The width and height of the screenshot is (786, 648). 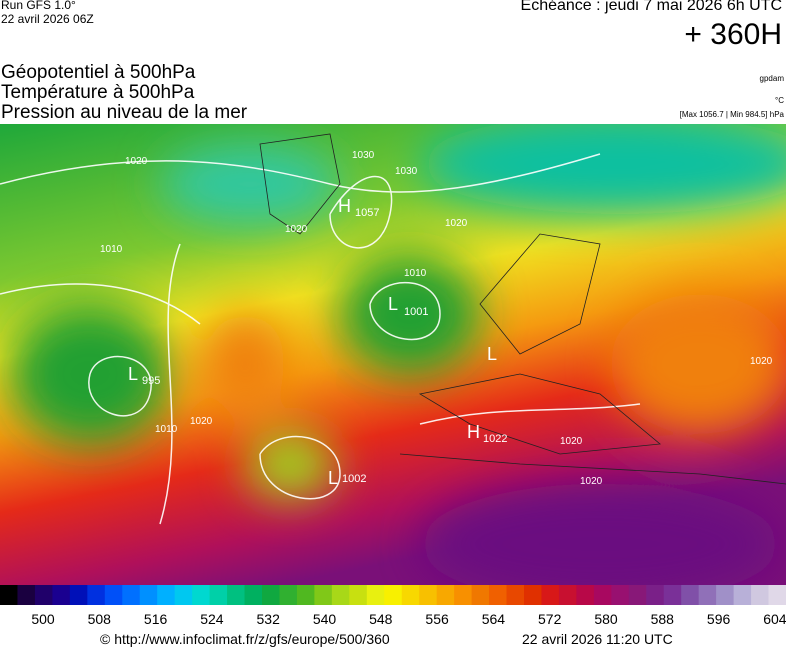 I want to click on title: Température à 500hPa, so click(x=98, y=92).